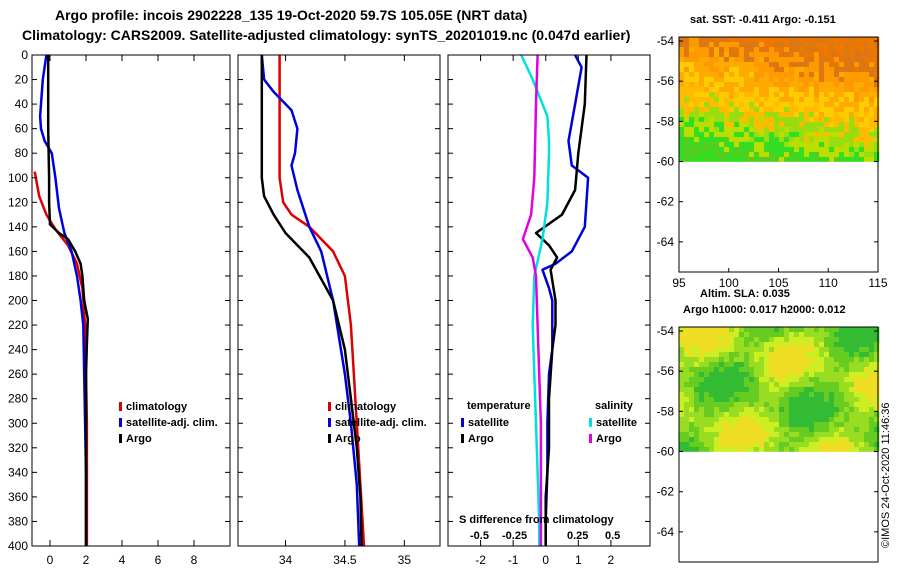  I want to click on x-tick-label: -2, so click(480, 560).